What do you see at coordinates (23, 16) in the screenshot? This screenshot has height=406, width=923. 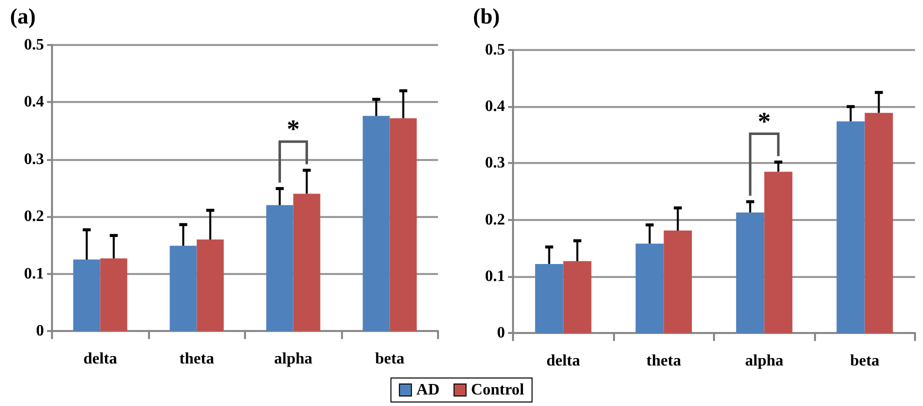 I see `chart-title: (a)` at bounding box center [23, 16].